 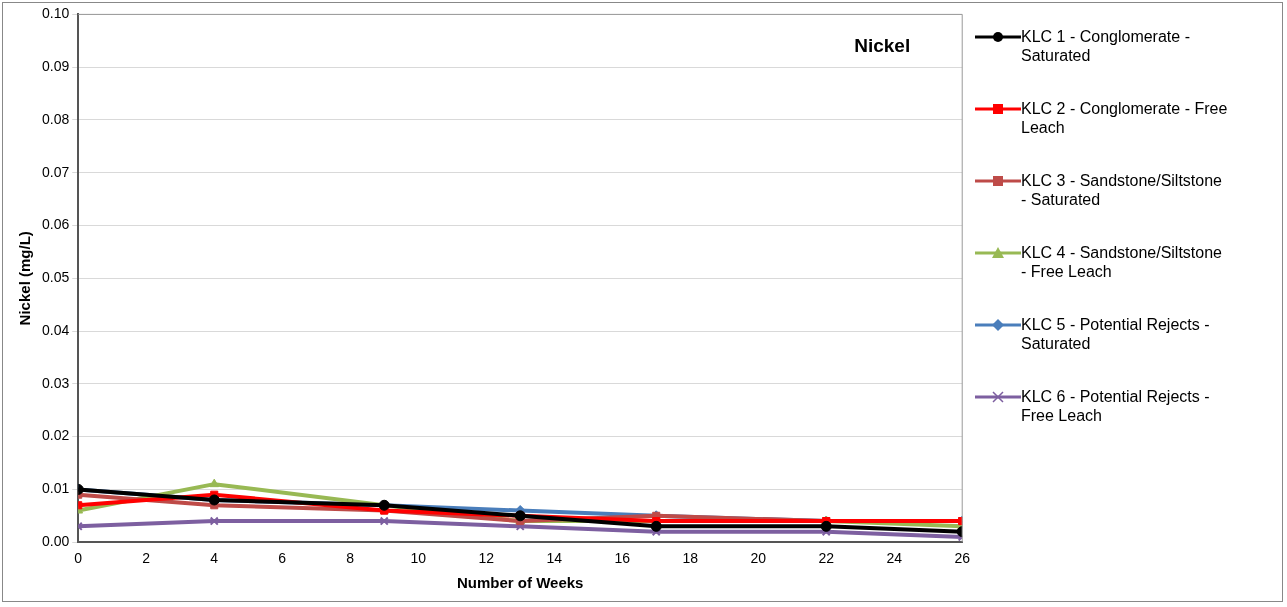 I want to click on x-tick-label: 24, so click(x=894, y=558).